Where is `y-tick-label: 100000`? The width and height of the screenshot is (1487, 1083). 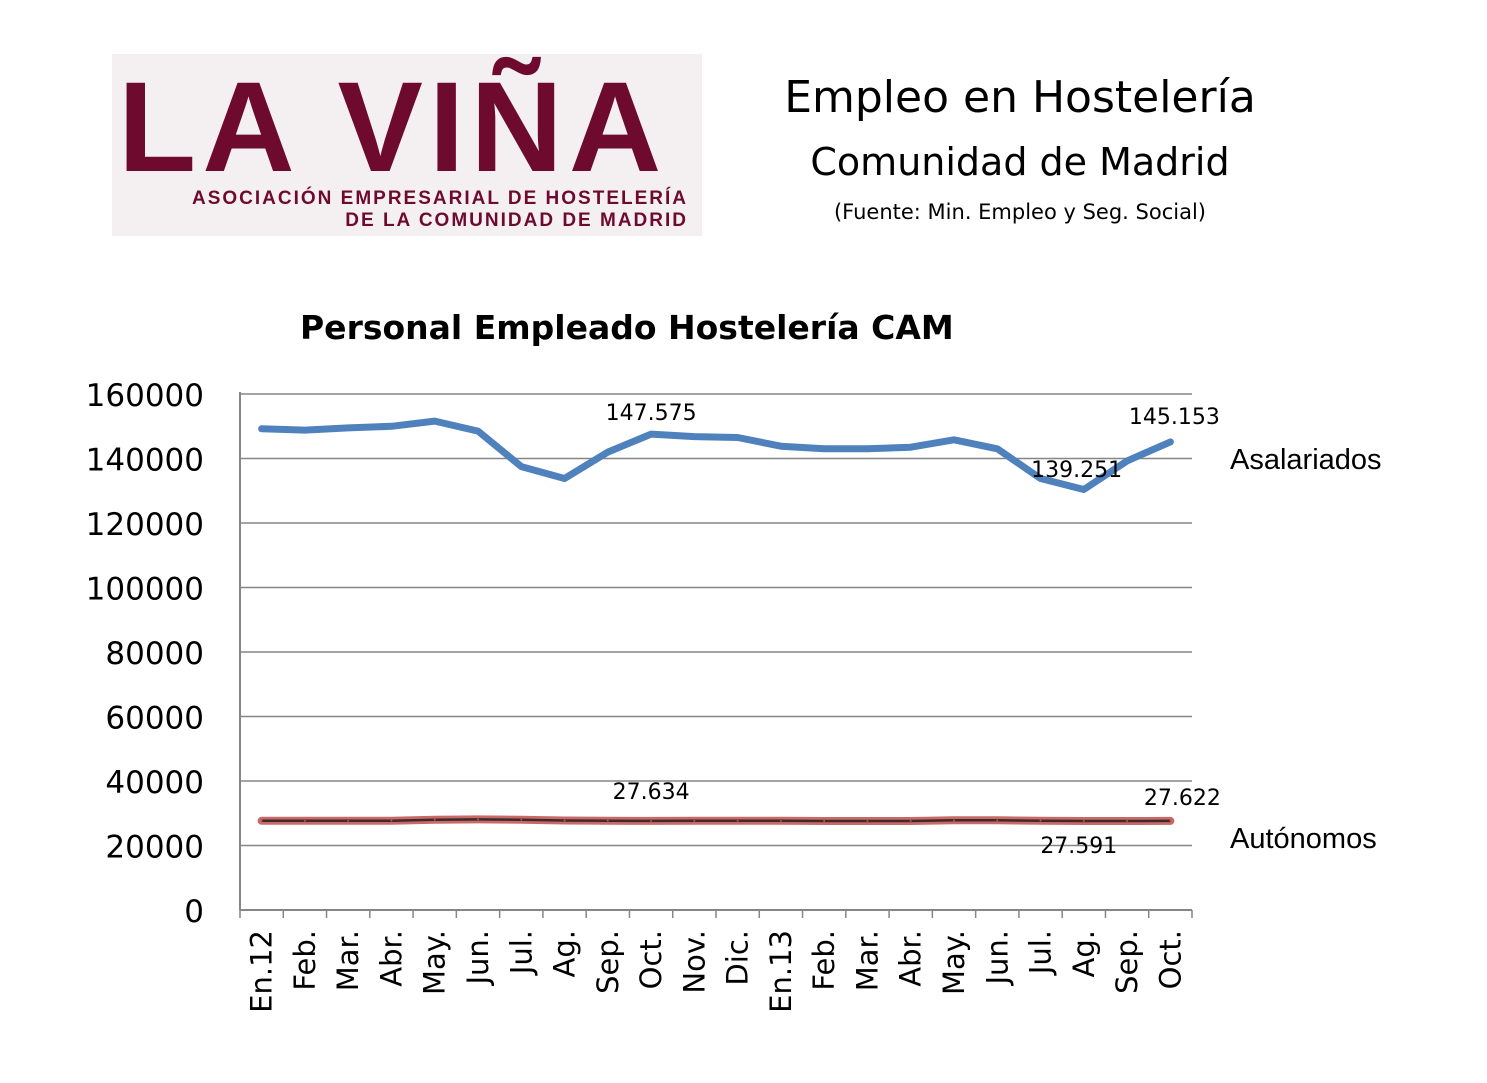
y-tick-label: 100000 is located at coordinates (145, 590).